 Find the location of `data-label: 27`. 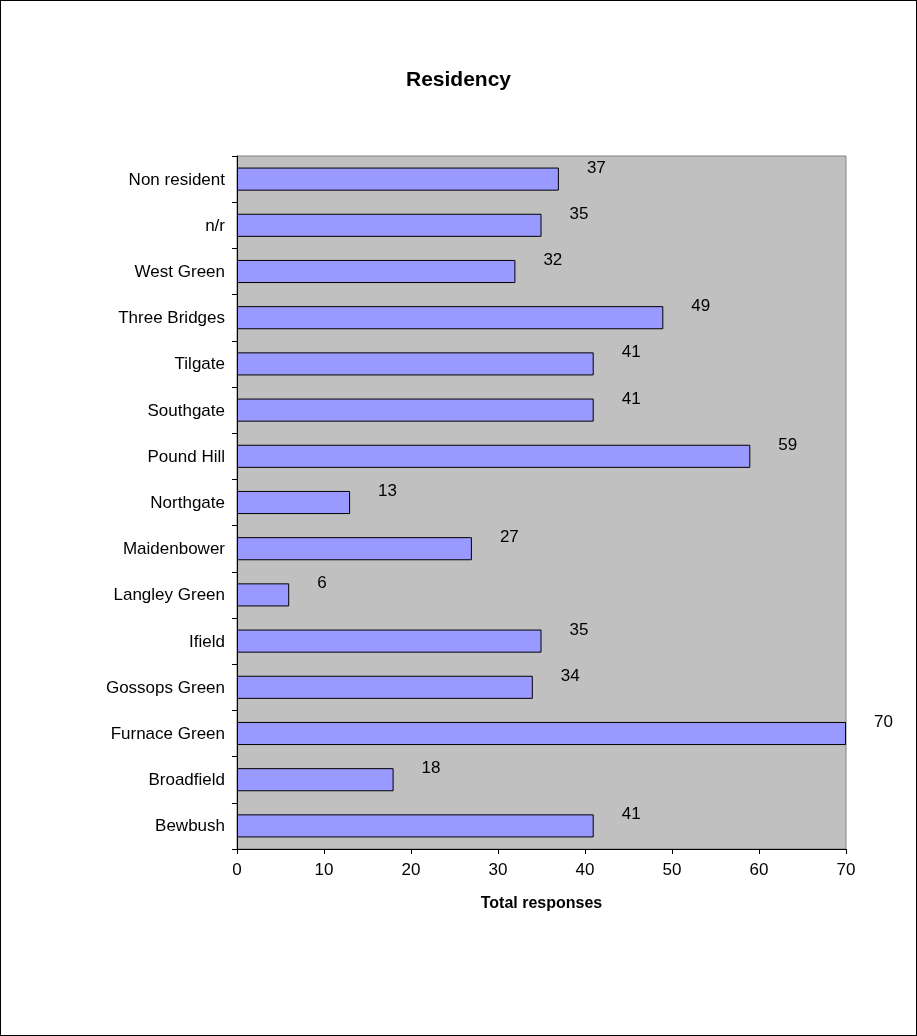

data-label: 27 is located at coordinates (509, 537).